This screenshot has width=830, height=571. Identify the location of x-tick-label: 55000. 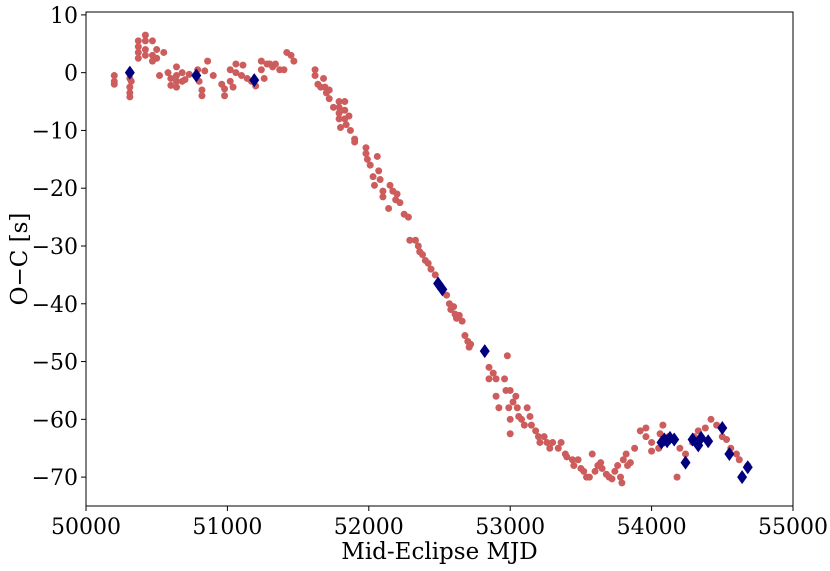
(793, 527).